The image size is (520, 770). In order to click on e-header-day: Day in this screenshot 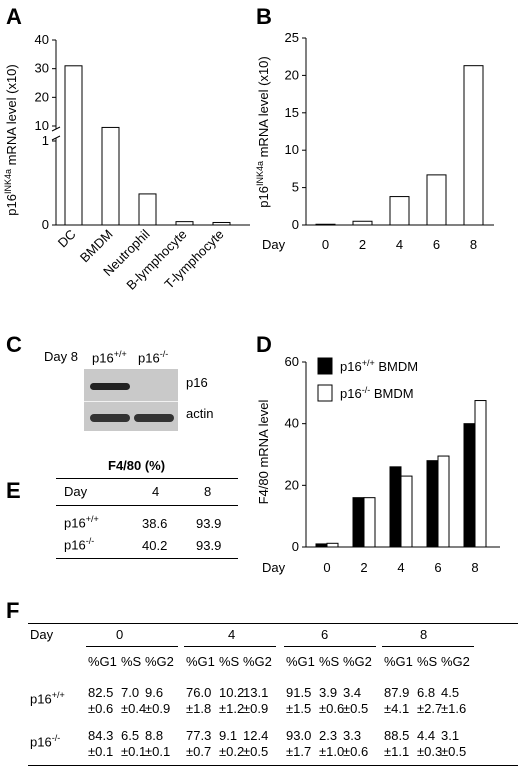, I will do `click(76, 491)`.